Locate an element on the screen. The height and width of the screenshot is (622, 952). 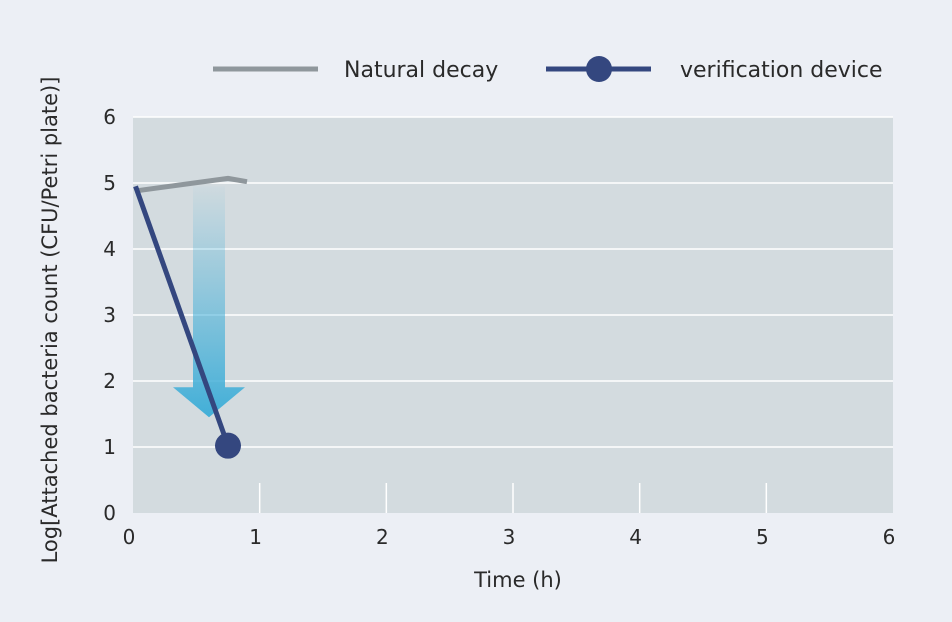
legend: Natural decay verification device is located at coordinates (548, 69).